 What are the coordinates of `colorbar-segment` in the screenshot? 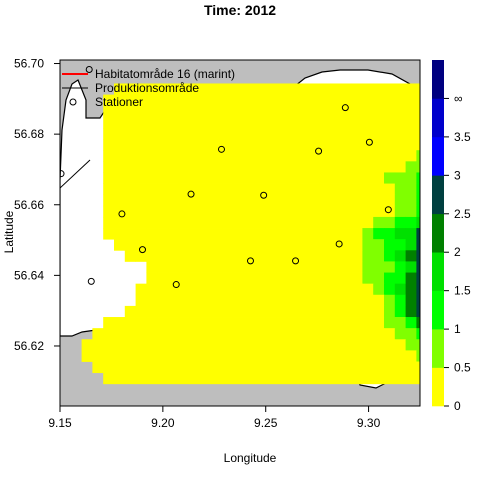 It's located at (438, 348).